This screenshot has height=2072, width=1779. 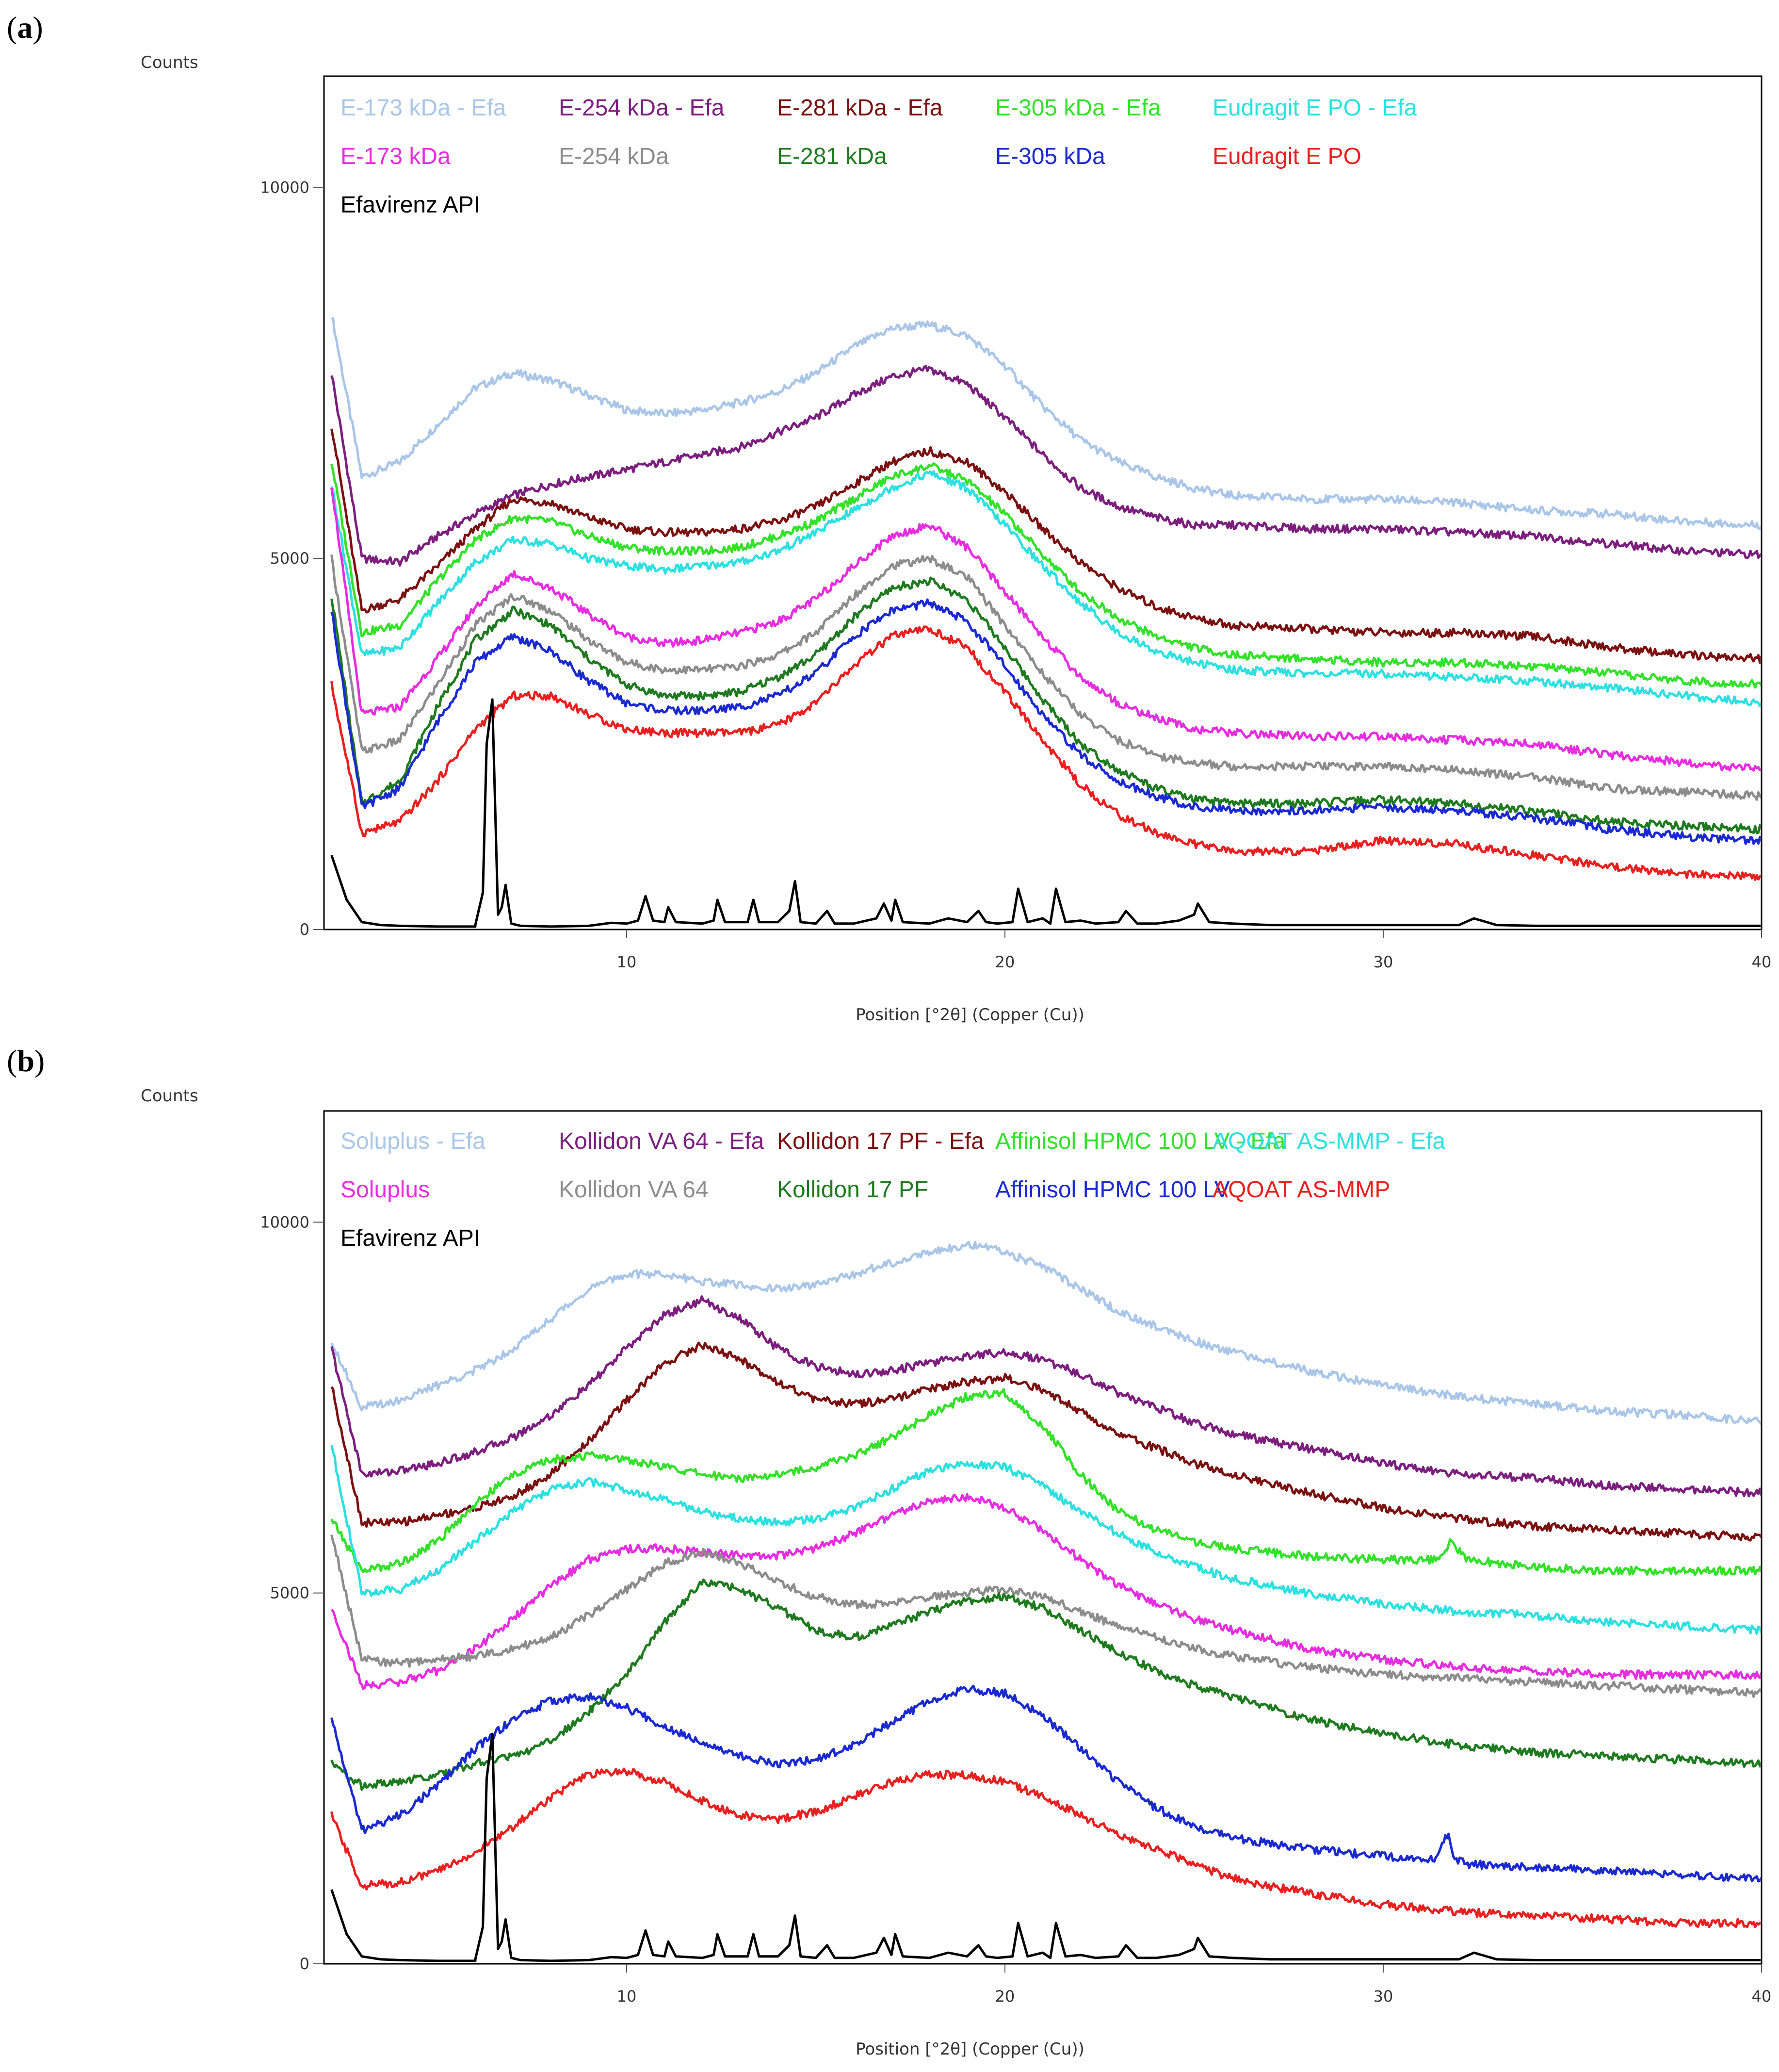 What do you see at coordinates (852, 1190) in the screenshot?
I see `legend-entry: Kollidon 17 PF` at bounding box center [852, 1190].